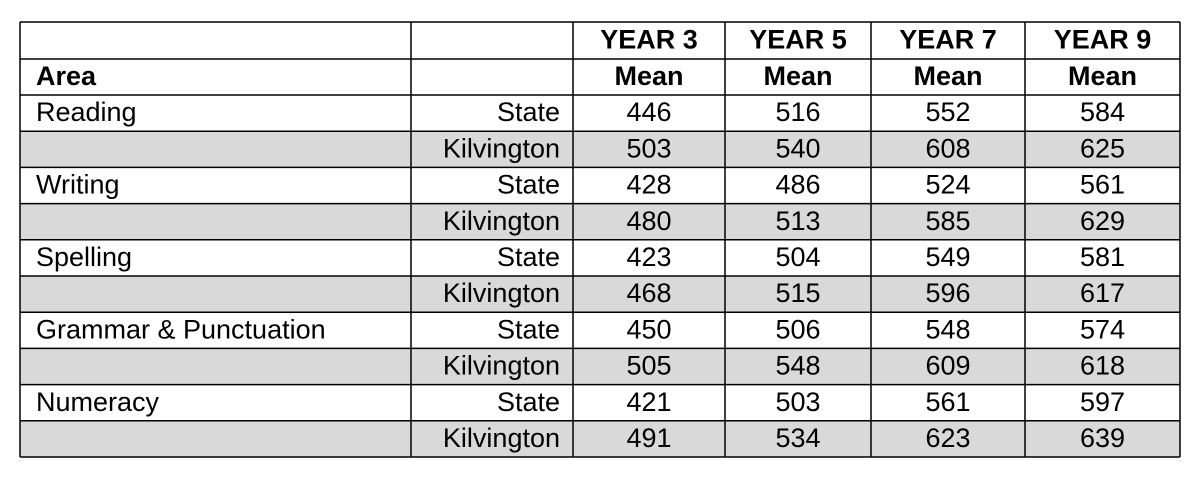 This screenshot has height=477, width=1200. I want to click on year-header: YEAR 3, so click(649, 40).